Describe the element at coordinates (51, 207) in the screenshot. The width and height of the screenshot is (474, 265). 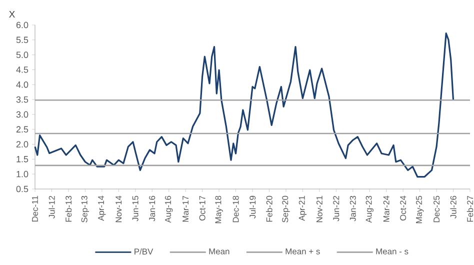
I see `x-tick-label: Jul-12` at that location.